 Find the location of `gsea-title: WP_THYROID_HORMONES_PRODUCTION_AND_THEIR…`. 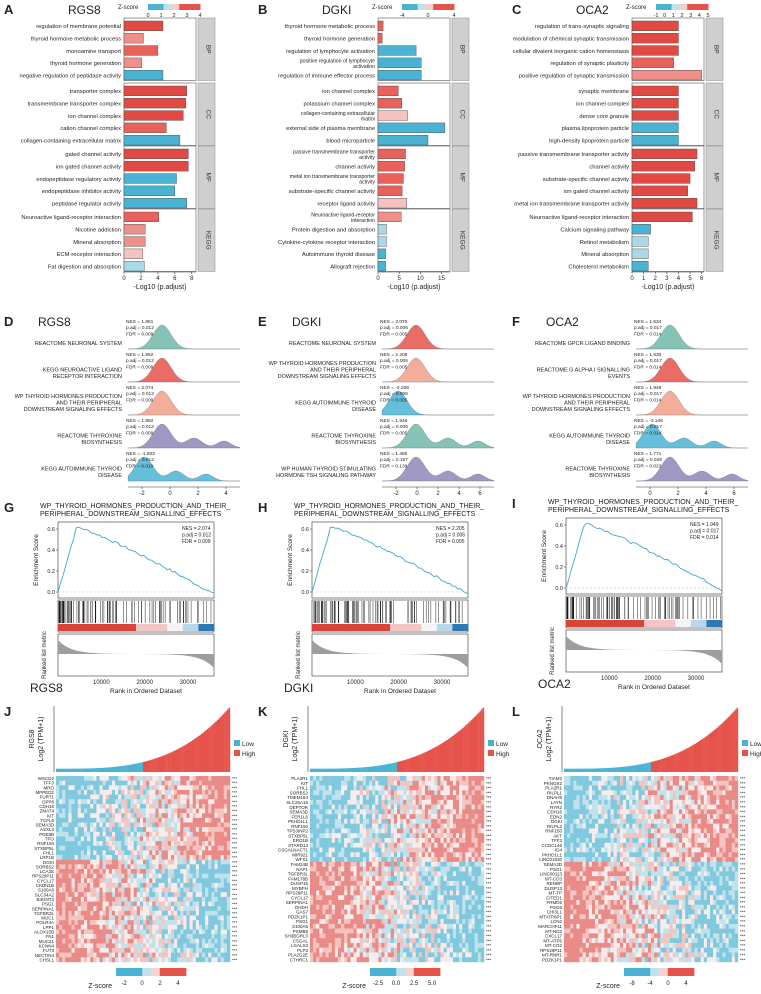

gsea-title: WP_THYROID_HORMONES_PRODUCTION_AND_THEIR… is located at coordinates (135, 506).